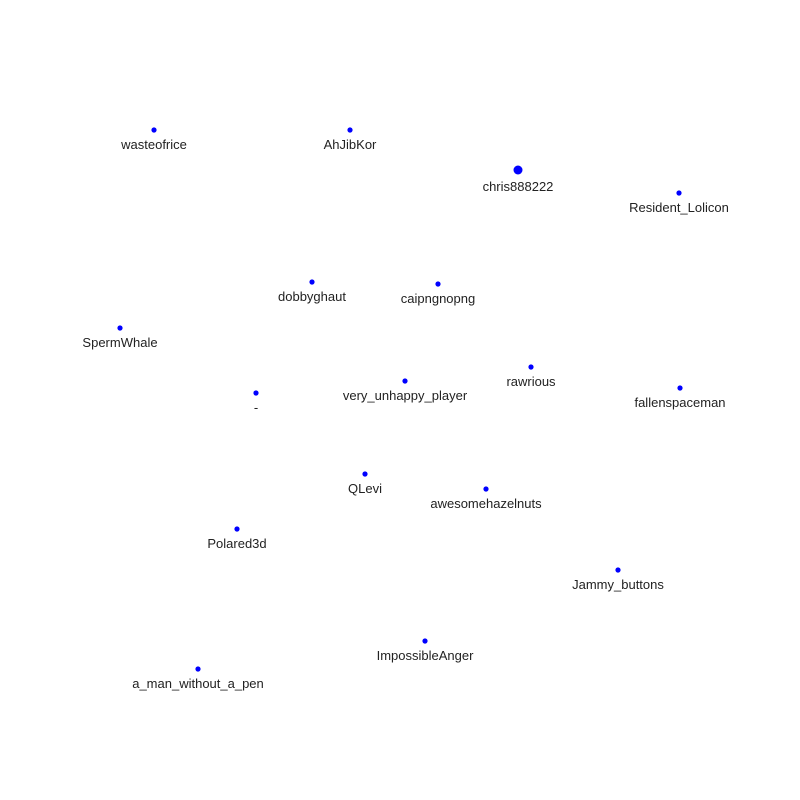  What do you see at coordinates (438, 298) in the screenshot?
I see `node-label: caipngnopng` at bounding box center [438, 298].